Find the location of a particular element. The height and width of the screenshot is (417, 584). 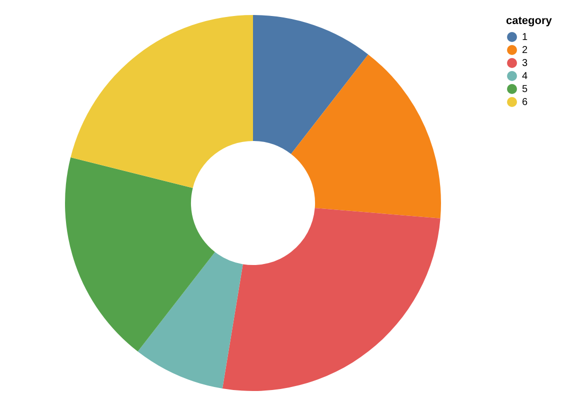

legend-label: 6 is located at coordinates (525, 102).